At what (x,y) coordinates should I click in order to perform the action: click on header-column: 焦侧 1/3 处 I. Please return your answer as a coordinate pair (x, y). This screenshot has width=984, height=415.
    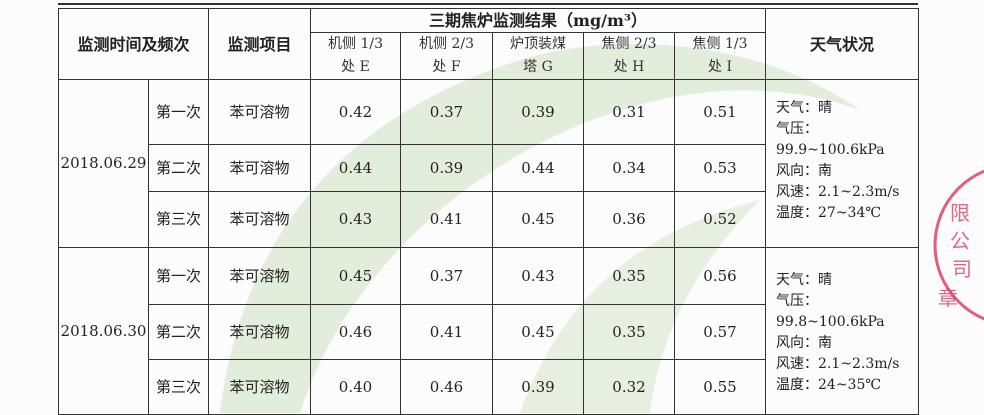
    Looking at the image, I should click on (720, 56).